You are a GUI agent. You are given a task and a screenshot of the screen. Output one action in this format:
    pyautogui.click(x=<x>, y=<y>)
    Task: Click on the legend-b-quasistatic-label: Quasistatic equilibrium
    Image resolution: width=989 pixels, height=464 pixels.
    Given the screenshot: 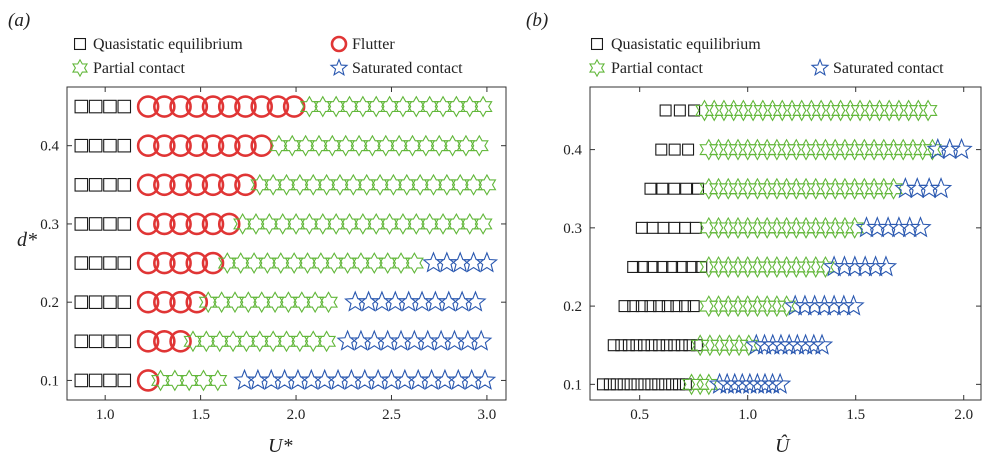 What is the action you would take?
    pyautogui.click(x=686, y=44)
    